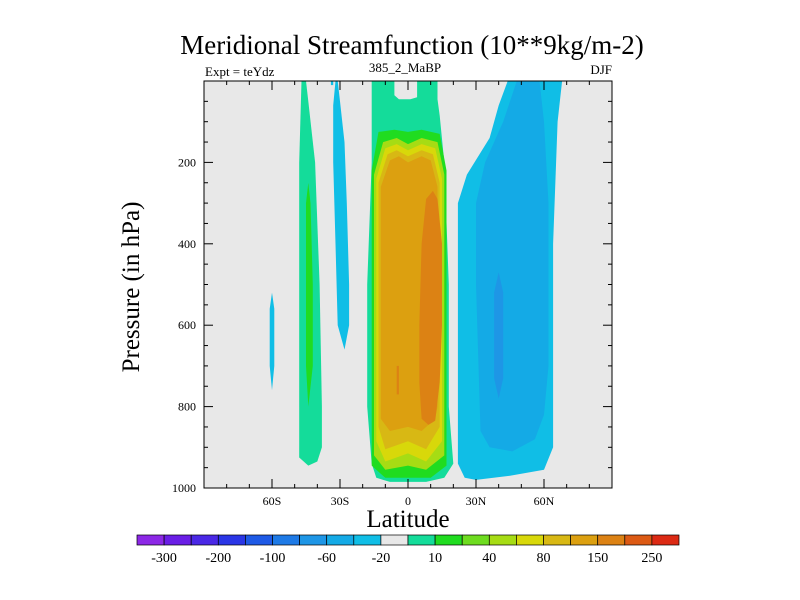 This screenshot has width=800, height=600. Describe the element at coordinates (218, 558) in the screenshot. I see `colorbar-label: -200` at that location.